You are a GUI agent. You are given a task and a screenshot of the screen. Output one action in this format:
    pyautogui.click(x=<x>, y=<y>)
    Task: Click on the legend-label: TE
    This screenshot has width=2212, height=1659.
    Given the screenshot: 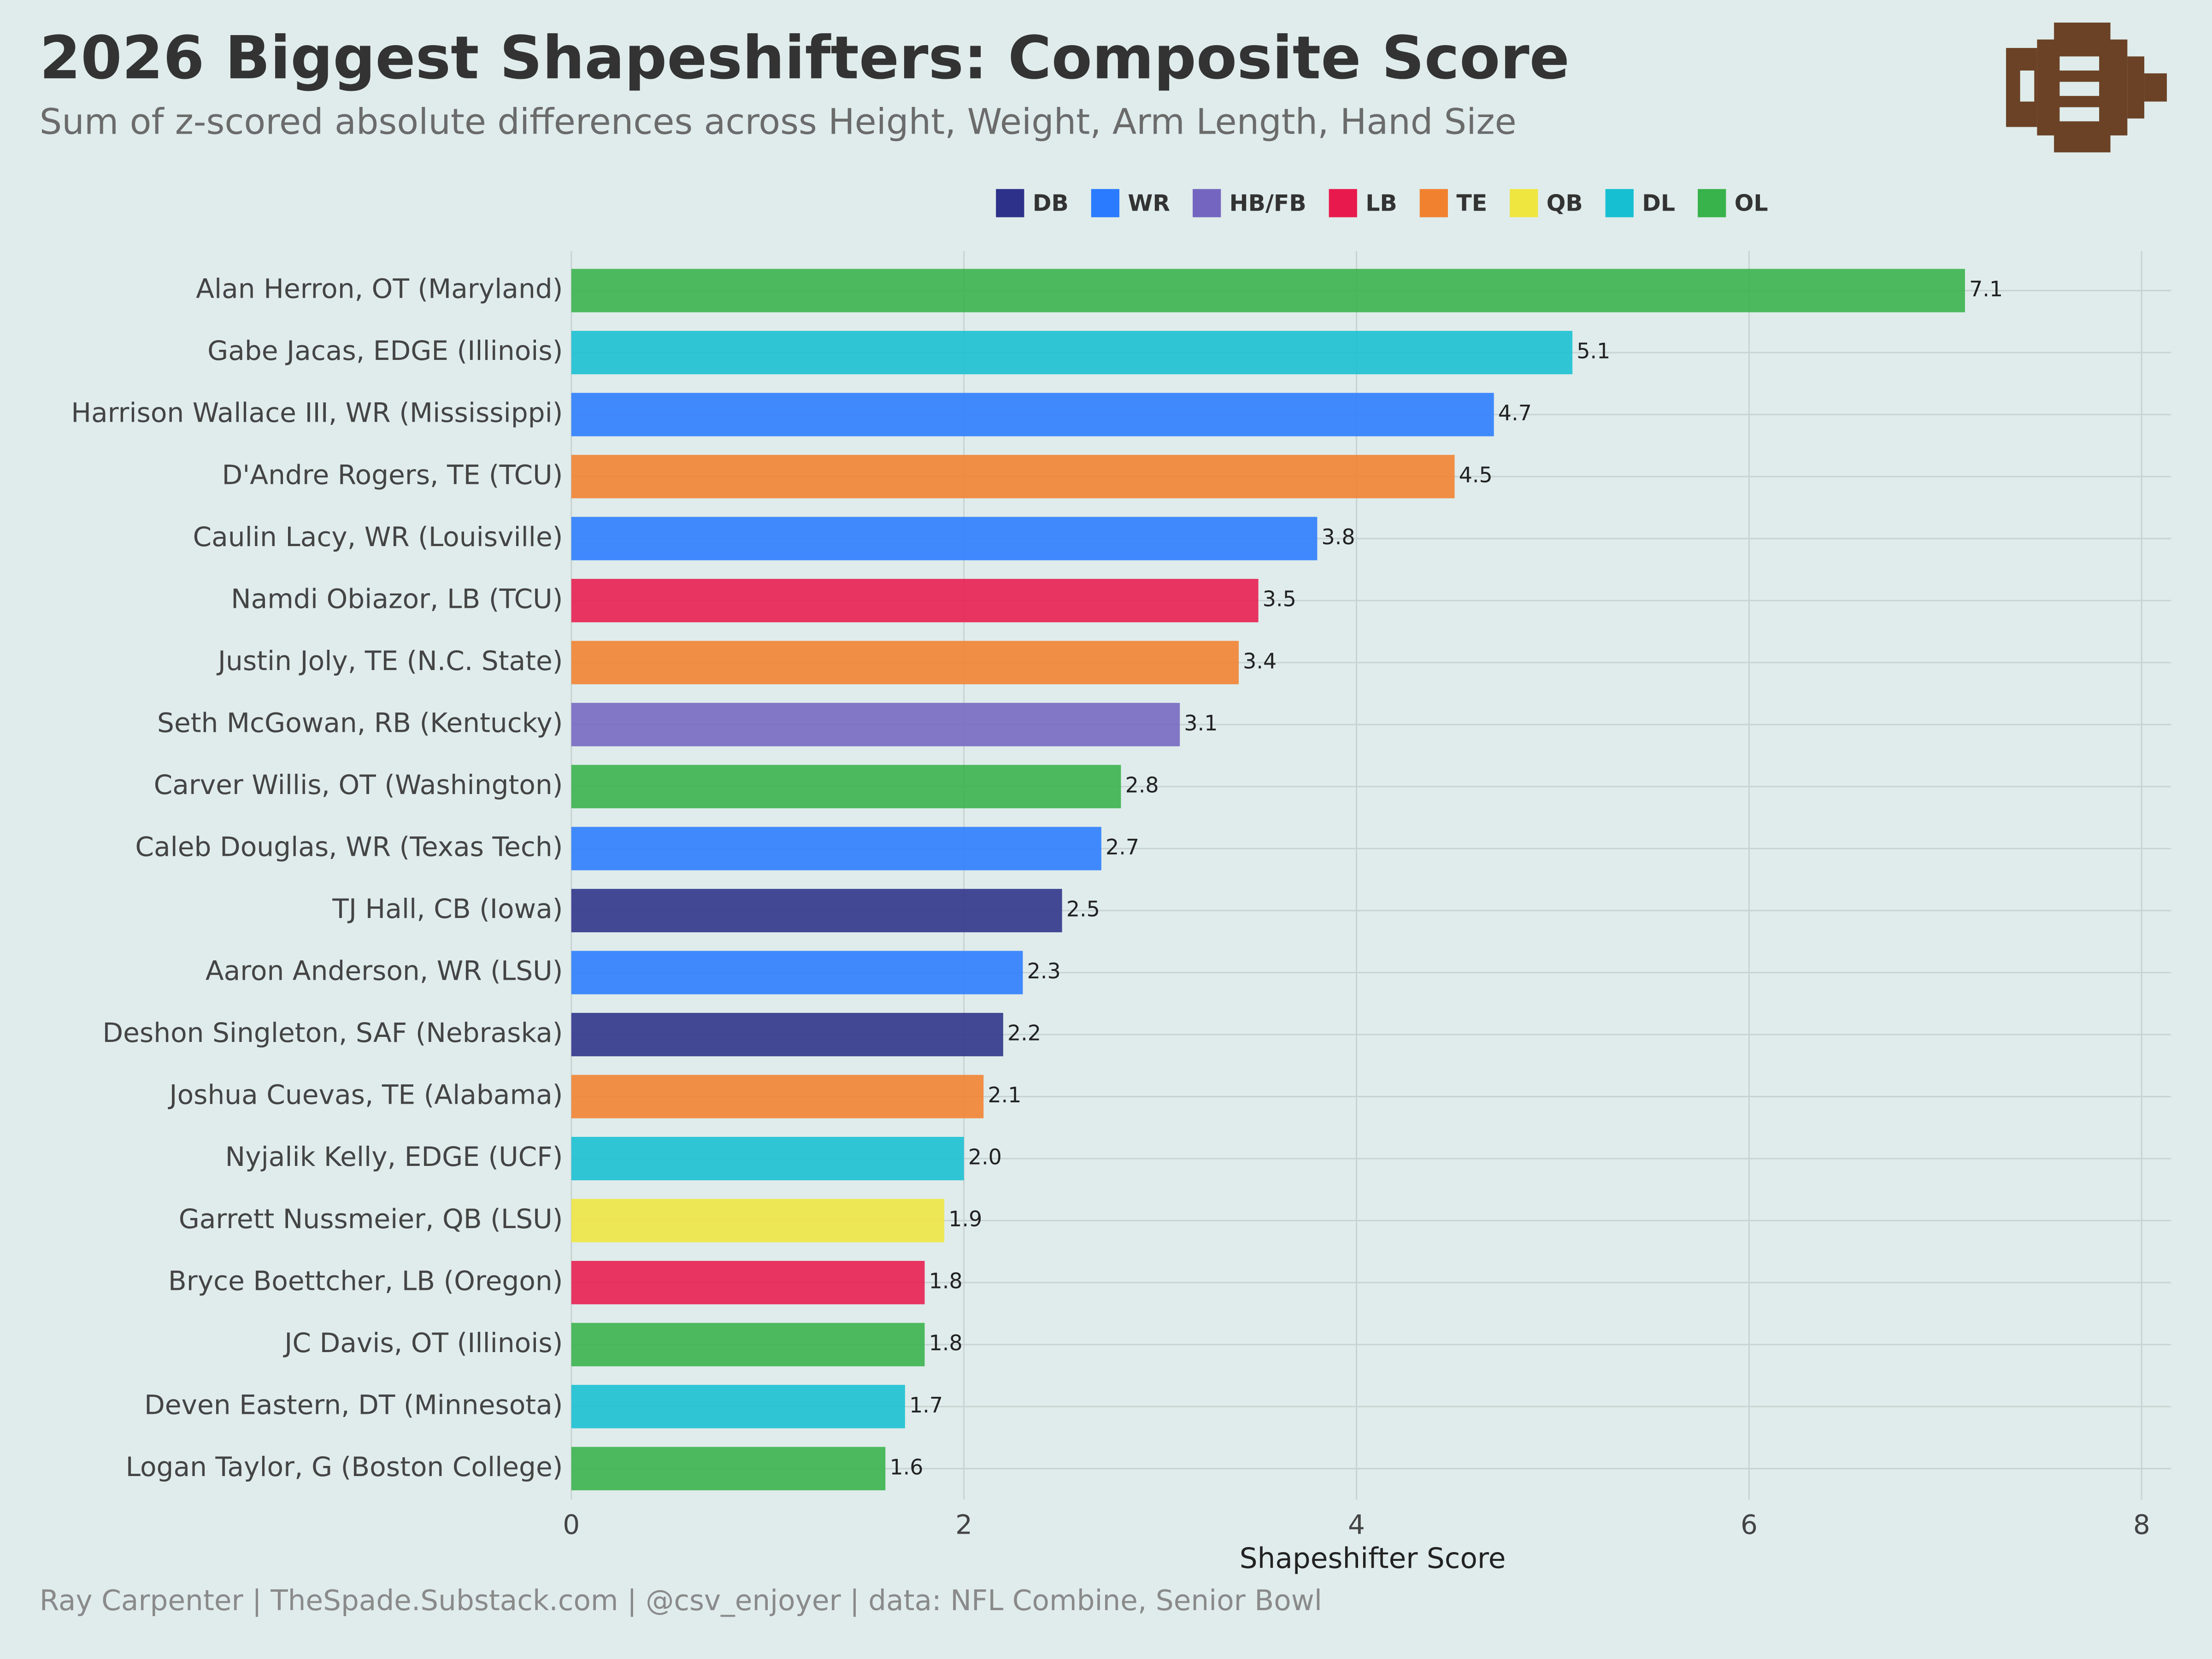 What is the action you would take?
    pyautogui.click(x=1471, y=203)
    